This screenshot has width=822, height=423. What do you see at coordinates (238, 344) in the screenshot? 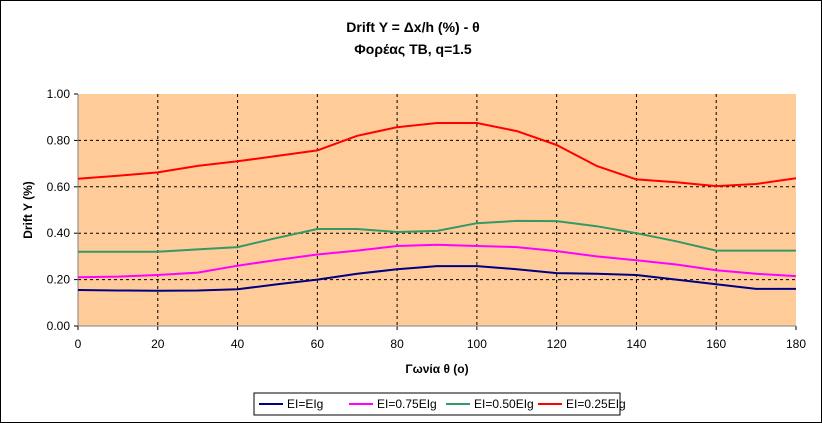
I see `x-tick-label: 40` at bounding box center [238, 344].